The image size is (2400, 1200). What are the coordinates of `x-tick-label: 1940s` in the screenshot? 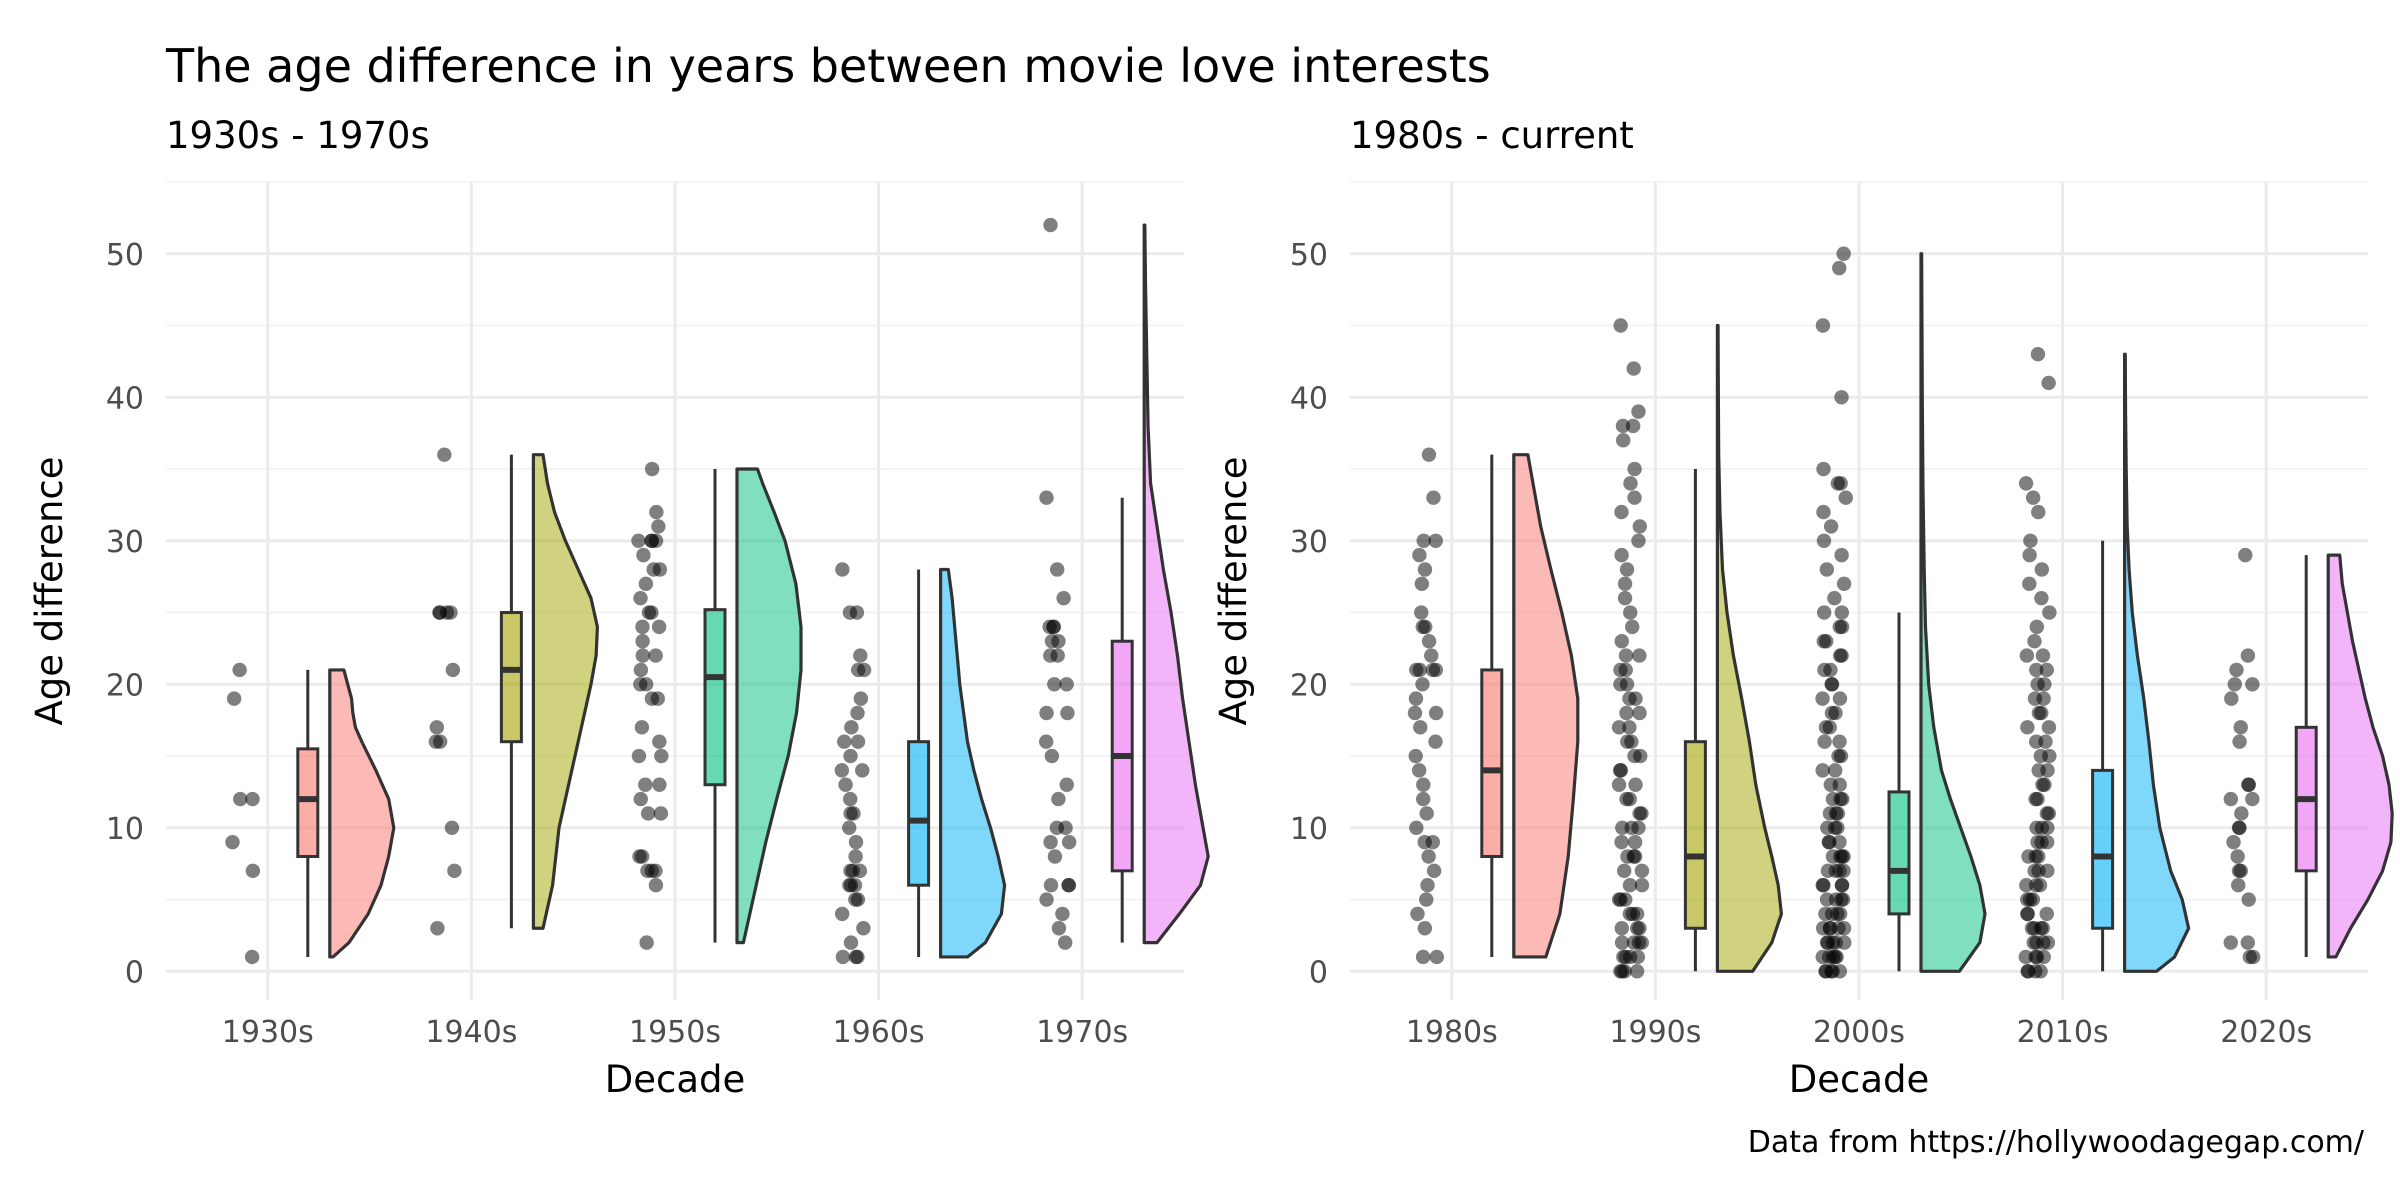 It's located at (471, 1032).